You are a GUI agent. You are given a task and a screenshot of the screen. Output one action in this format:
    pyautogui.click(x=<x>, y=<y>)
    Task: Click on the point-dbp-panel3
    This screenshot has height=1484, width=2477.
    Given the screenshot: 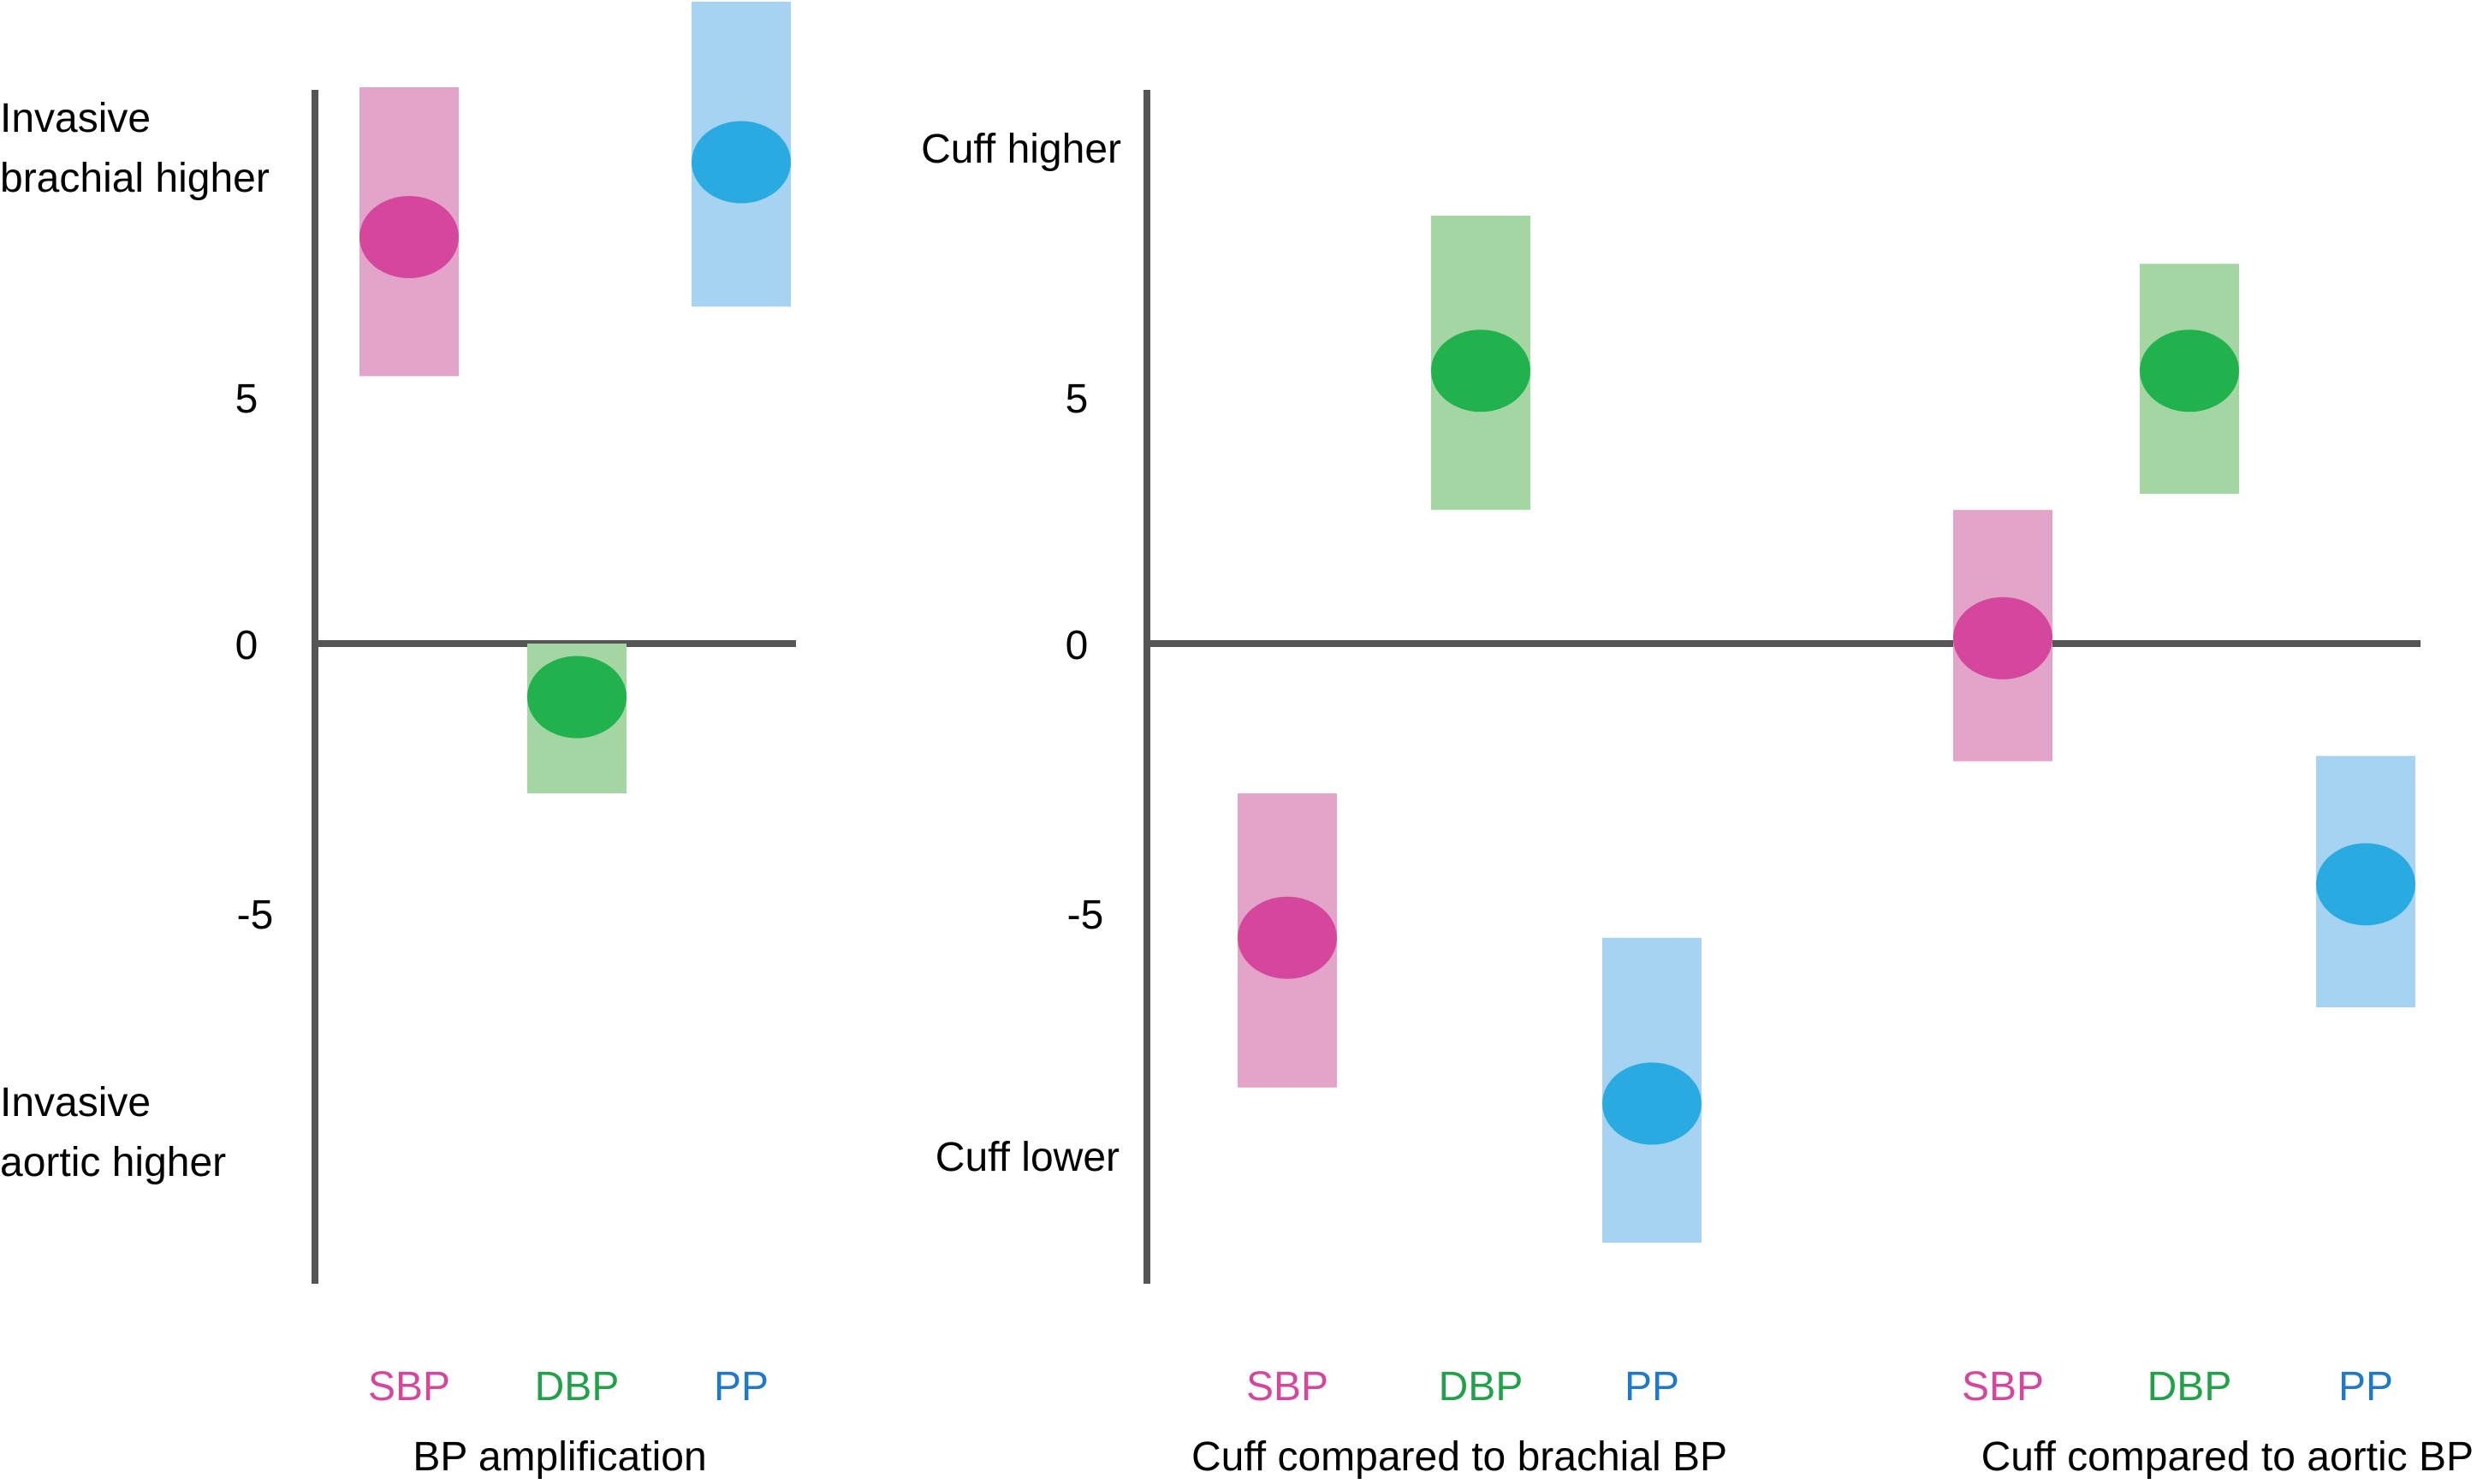 What is the action you would take?
    pyautogui.click(x=2189, y=371)
    